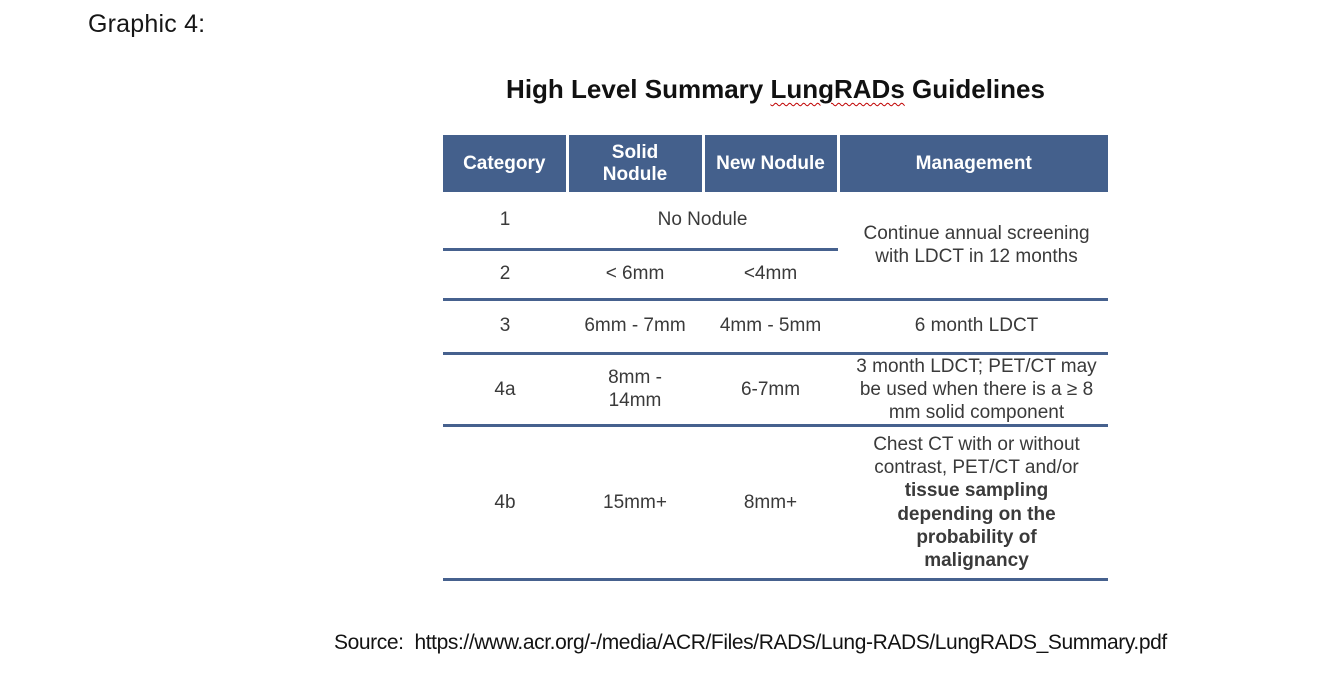  What do you see at coordinates (770, 390) in the screenshot?
I see `cell-new-4a: 6-7mm` at bounding box center [770, 390].